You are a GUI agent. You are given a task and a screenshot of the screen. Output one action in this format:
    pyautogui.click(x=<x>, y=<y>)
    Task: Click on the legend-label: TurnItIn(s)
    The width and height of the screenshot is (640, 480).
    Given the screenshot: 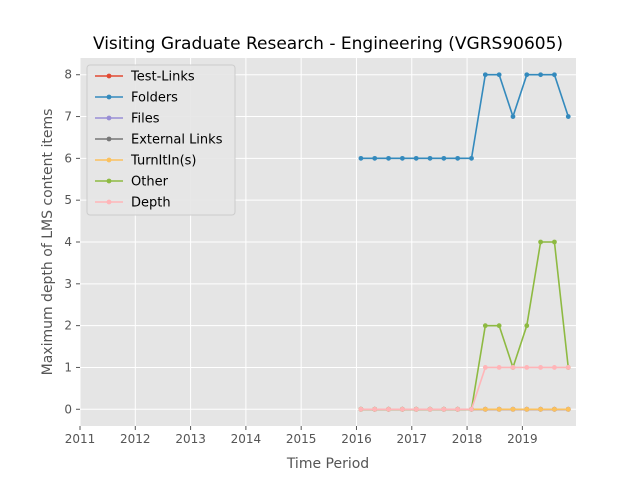 What is the action you would take?
    pyautogui.click(x=163, y=161)
    